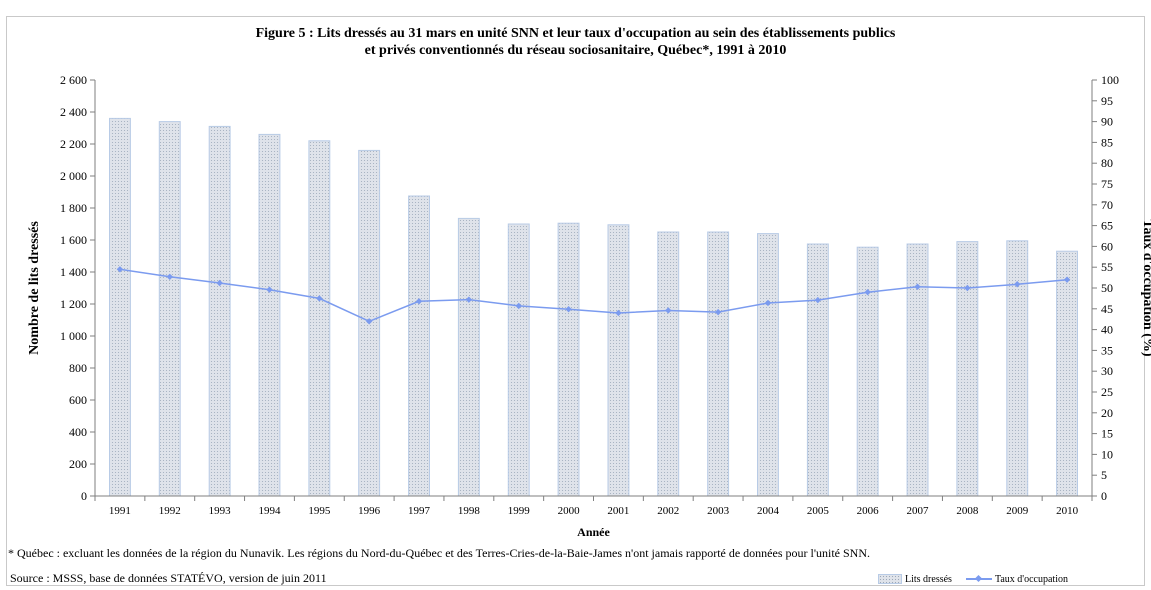 The image size is (1151, 590). What do you see at coordinates (169, 276) in the screenshot?
I see `occupancy-point-1992` at bounding box center [169, 276].